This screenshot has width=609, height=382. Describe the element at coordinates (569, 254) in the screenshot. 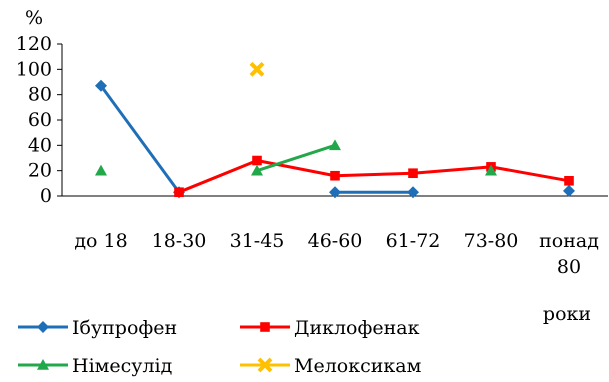

I see `x-tick-label: понад 80` at that location.